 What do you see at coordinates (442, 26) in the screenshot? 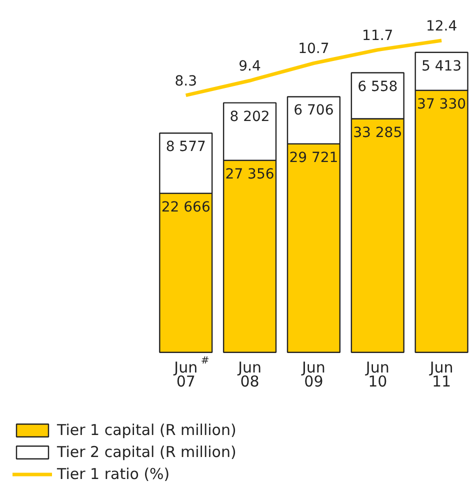
I see `data-label: 12.4` at bounding box center [442, 26].